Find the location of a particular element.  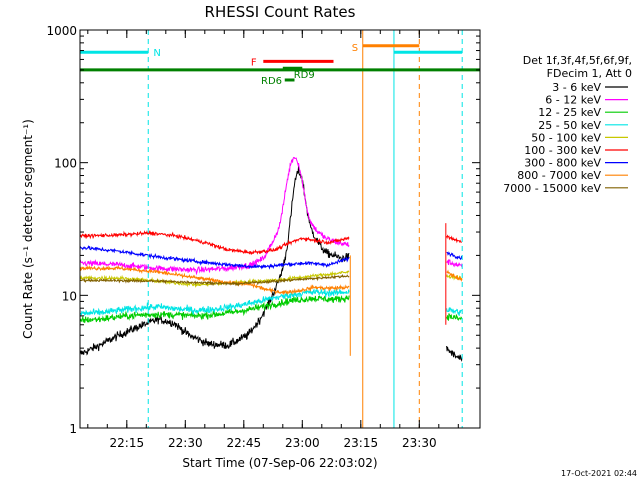

series-line-100-300-kev-seg1 is located at coordinates (215, 242).